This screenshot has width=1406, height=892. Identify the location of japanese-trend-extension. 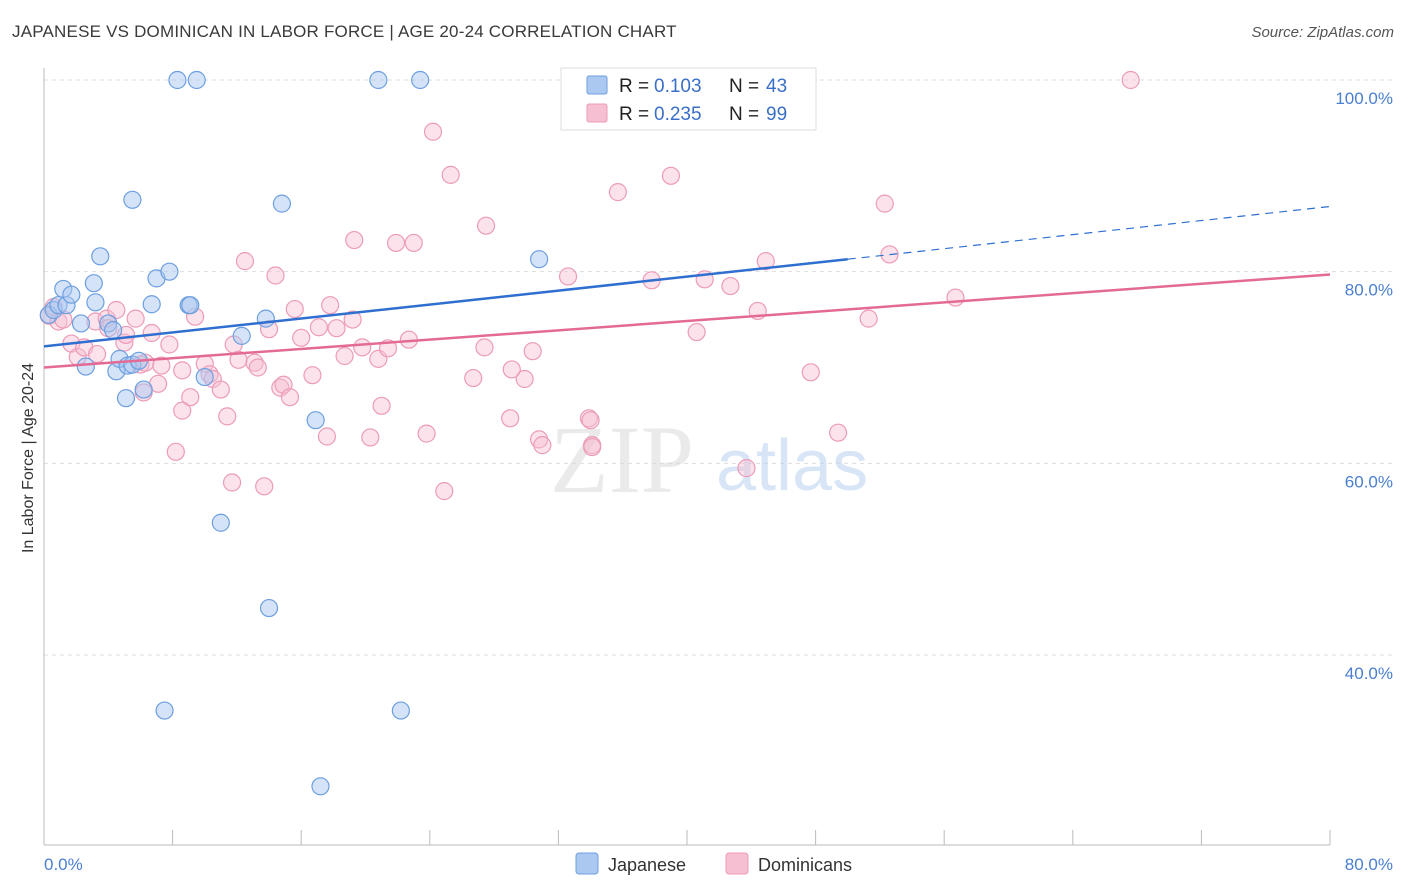
(1089, 232).